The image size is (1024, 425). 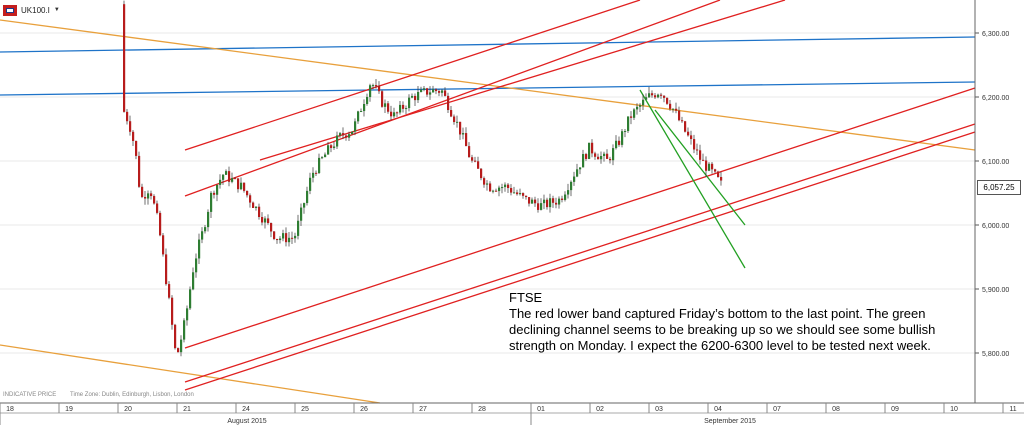 What do you see at coordinates (777, 409) in the screenshot?
I see `x-tick-label: 07` at bounding box center [777, 409].